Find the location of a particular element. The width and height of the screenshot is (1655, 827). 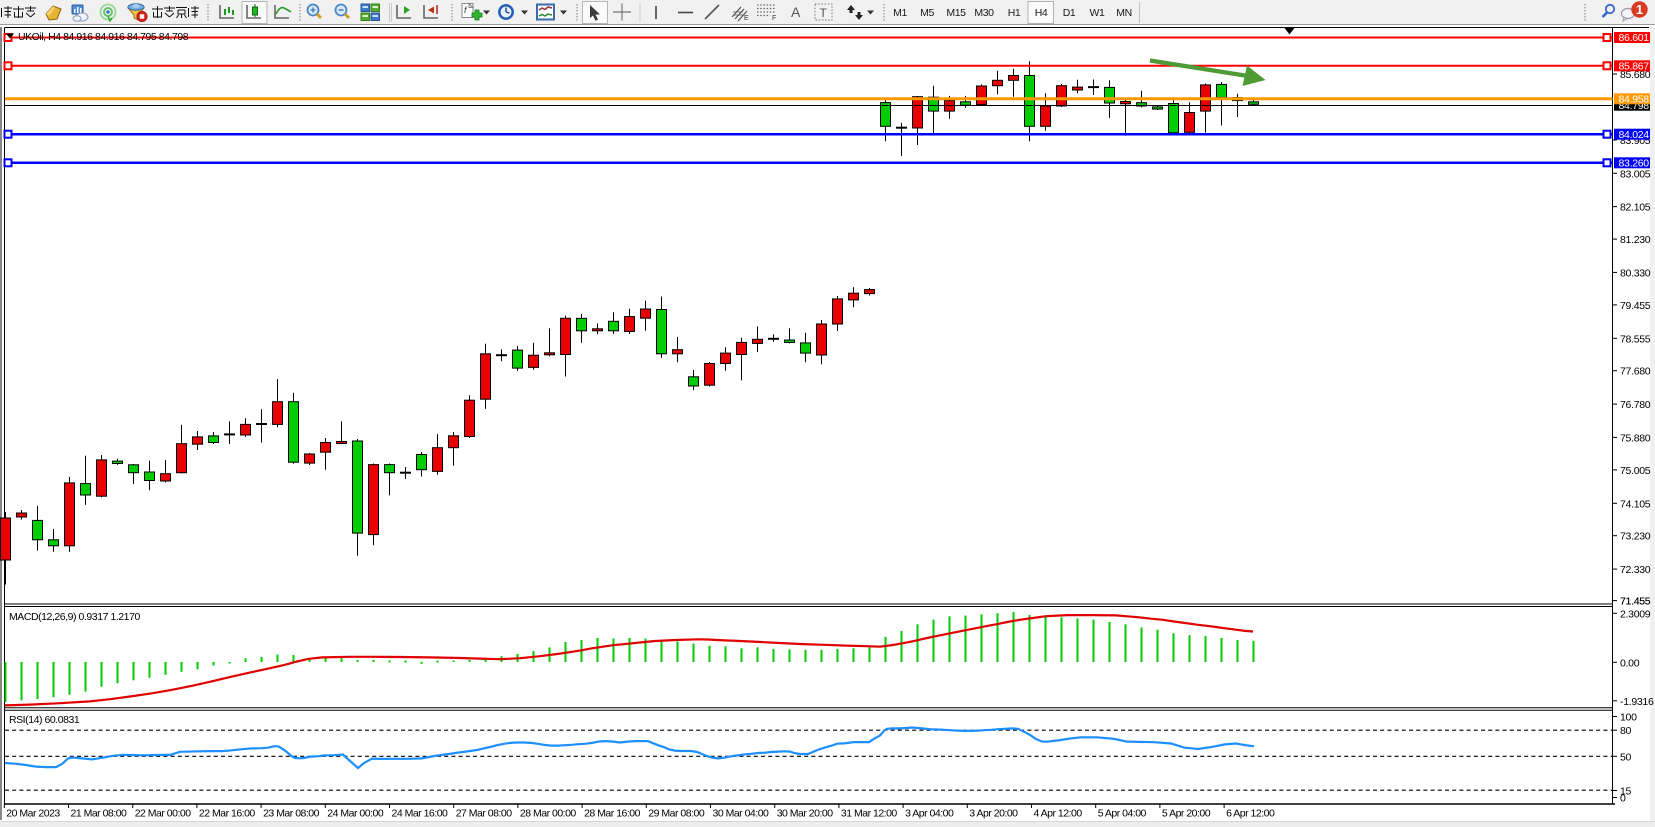

svg-text: 29 Mar 08:00 is located at coordinates (676, 814).